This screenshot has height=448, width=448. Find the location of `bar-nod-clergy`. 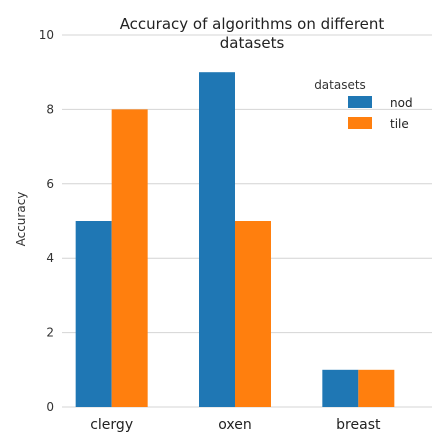

bar-nod-clergy is located at coordinates (93, 314).